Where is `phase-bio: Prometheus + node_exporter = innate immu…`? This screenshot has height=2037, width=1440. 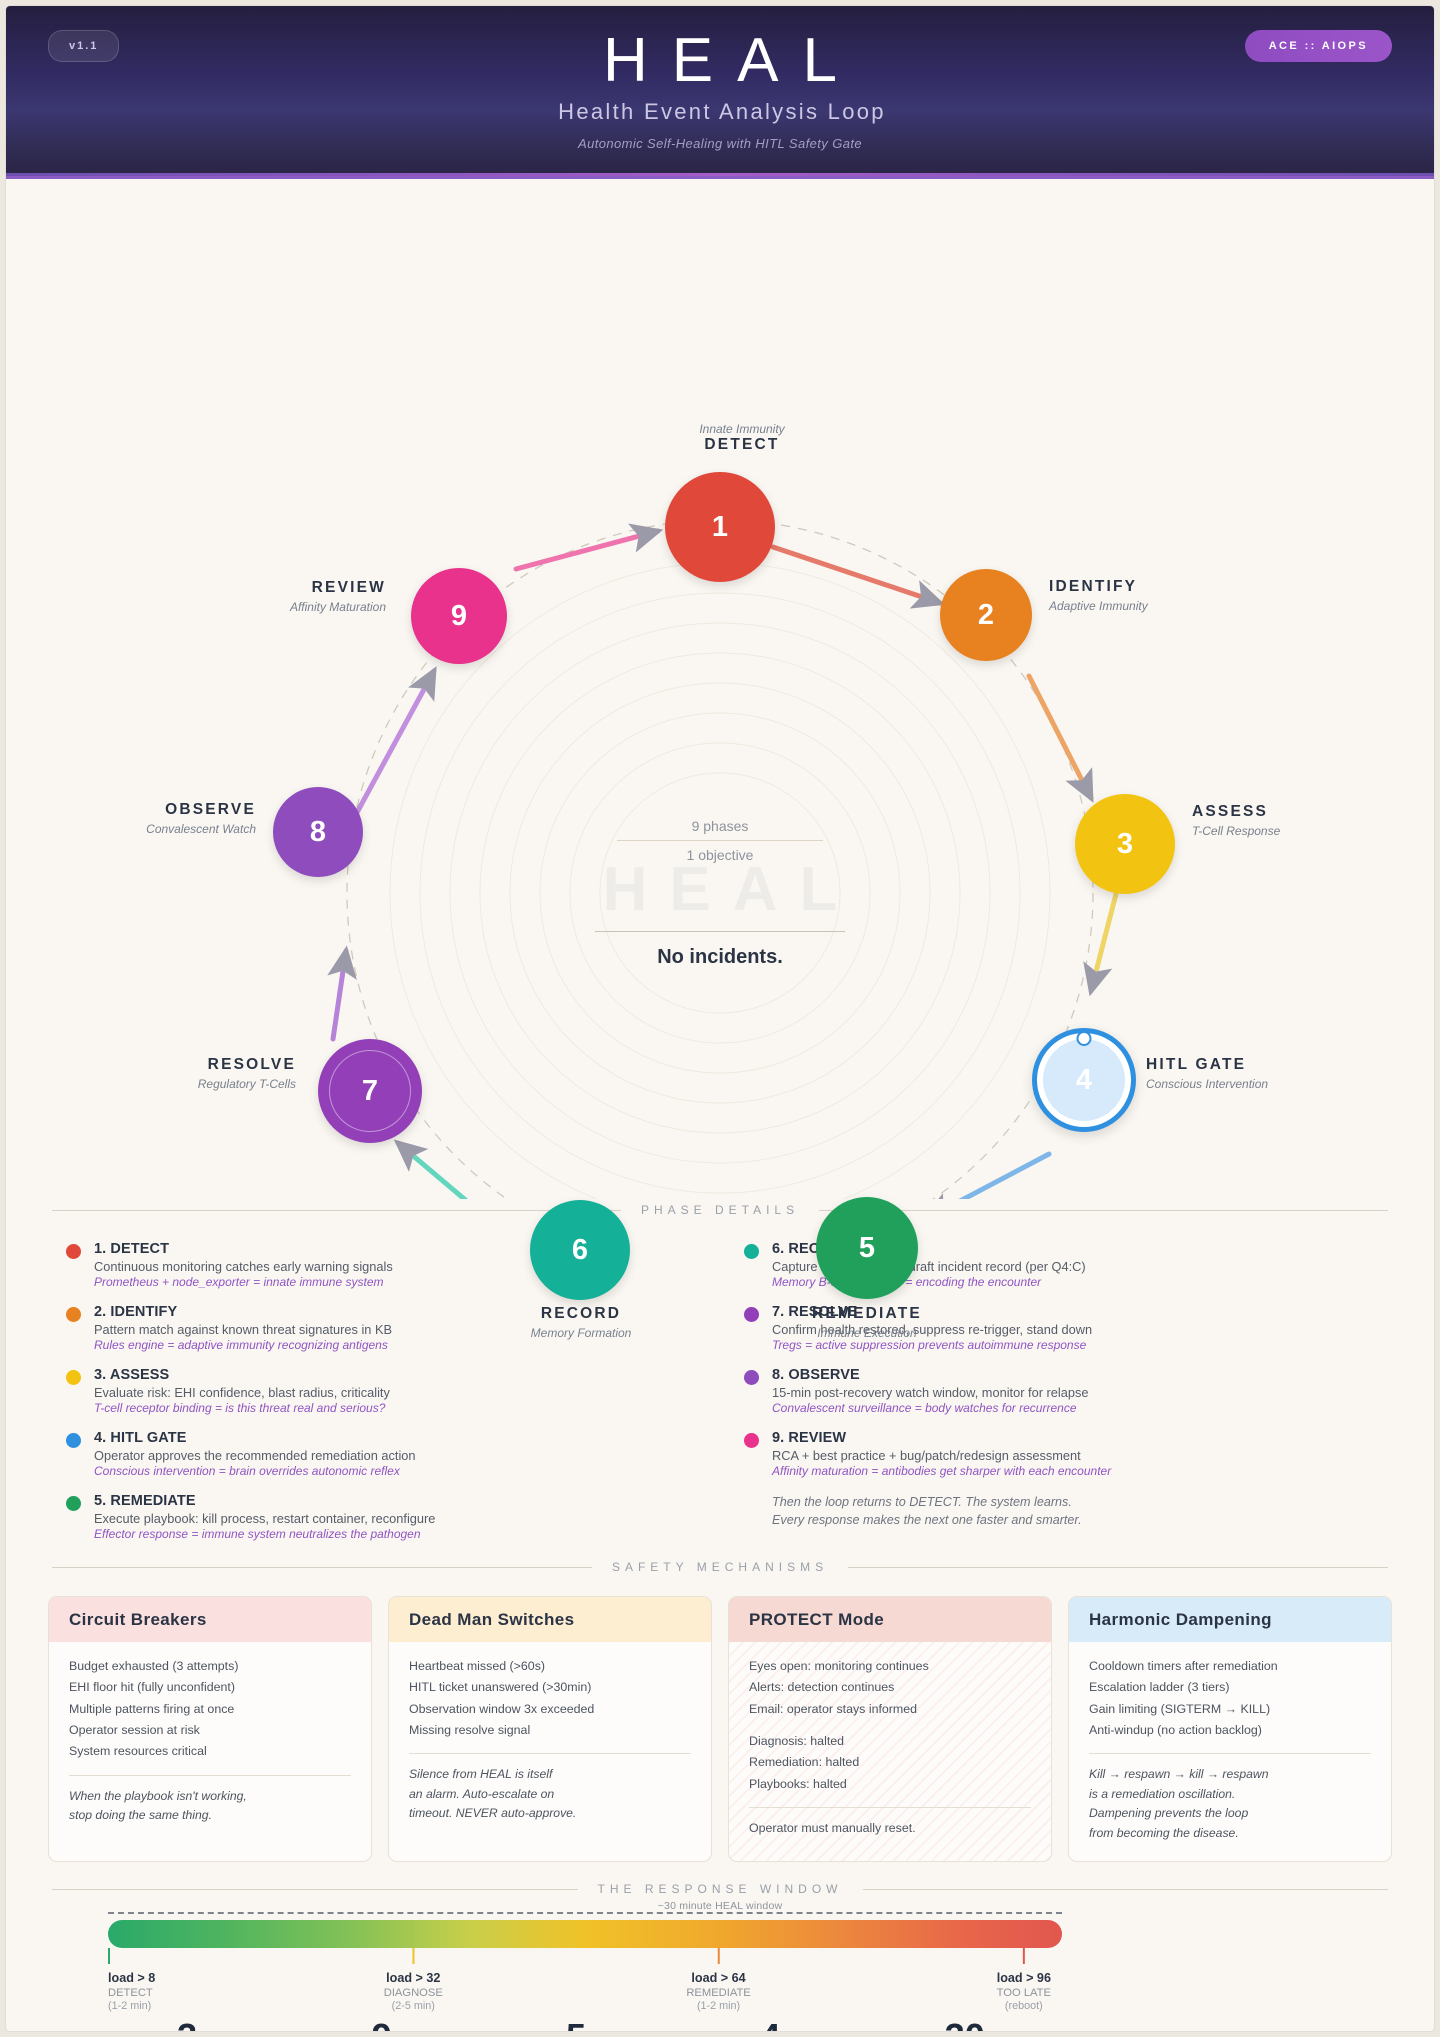 phase-bio: Prometheus + node_exporter = innate immu… is located at coordinates (239, 1282).